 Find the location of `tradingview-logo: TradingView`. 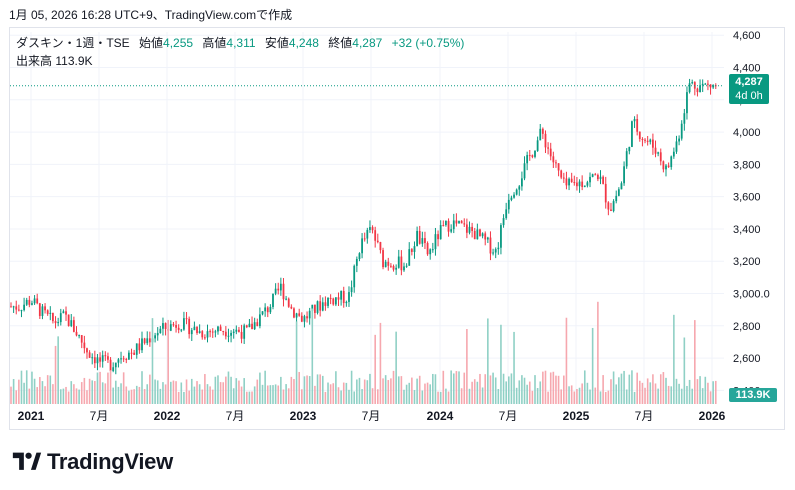

tradingview-logo: TradingView is located at coordinates (92, 462).